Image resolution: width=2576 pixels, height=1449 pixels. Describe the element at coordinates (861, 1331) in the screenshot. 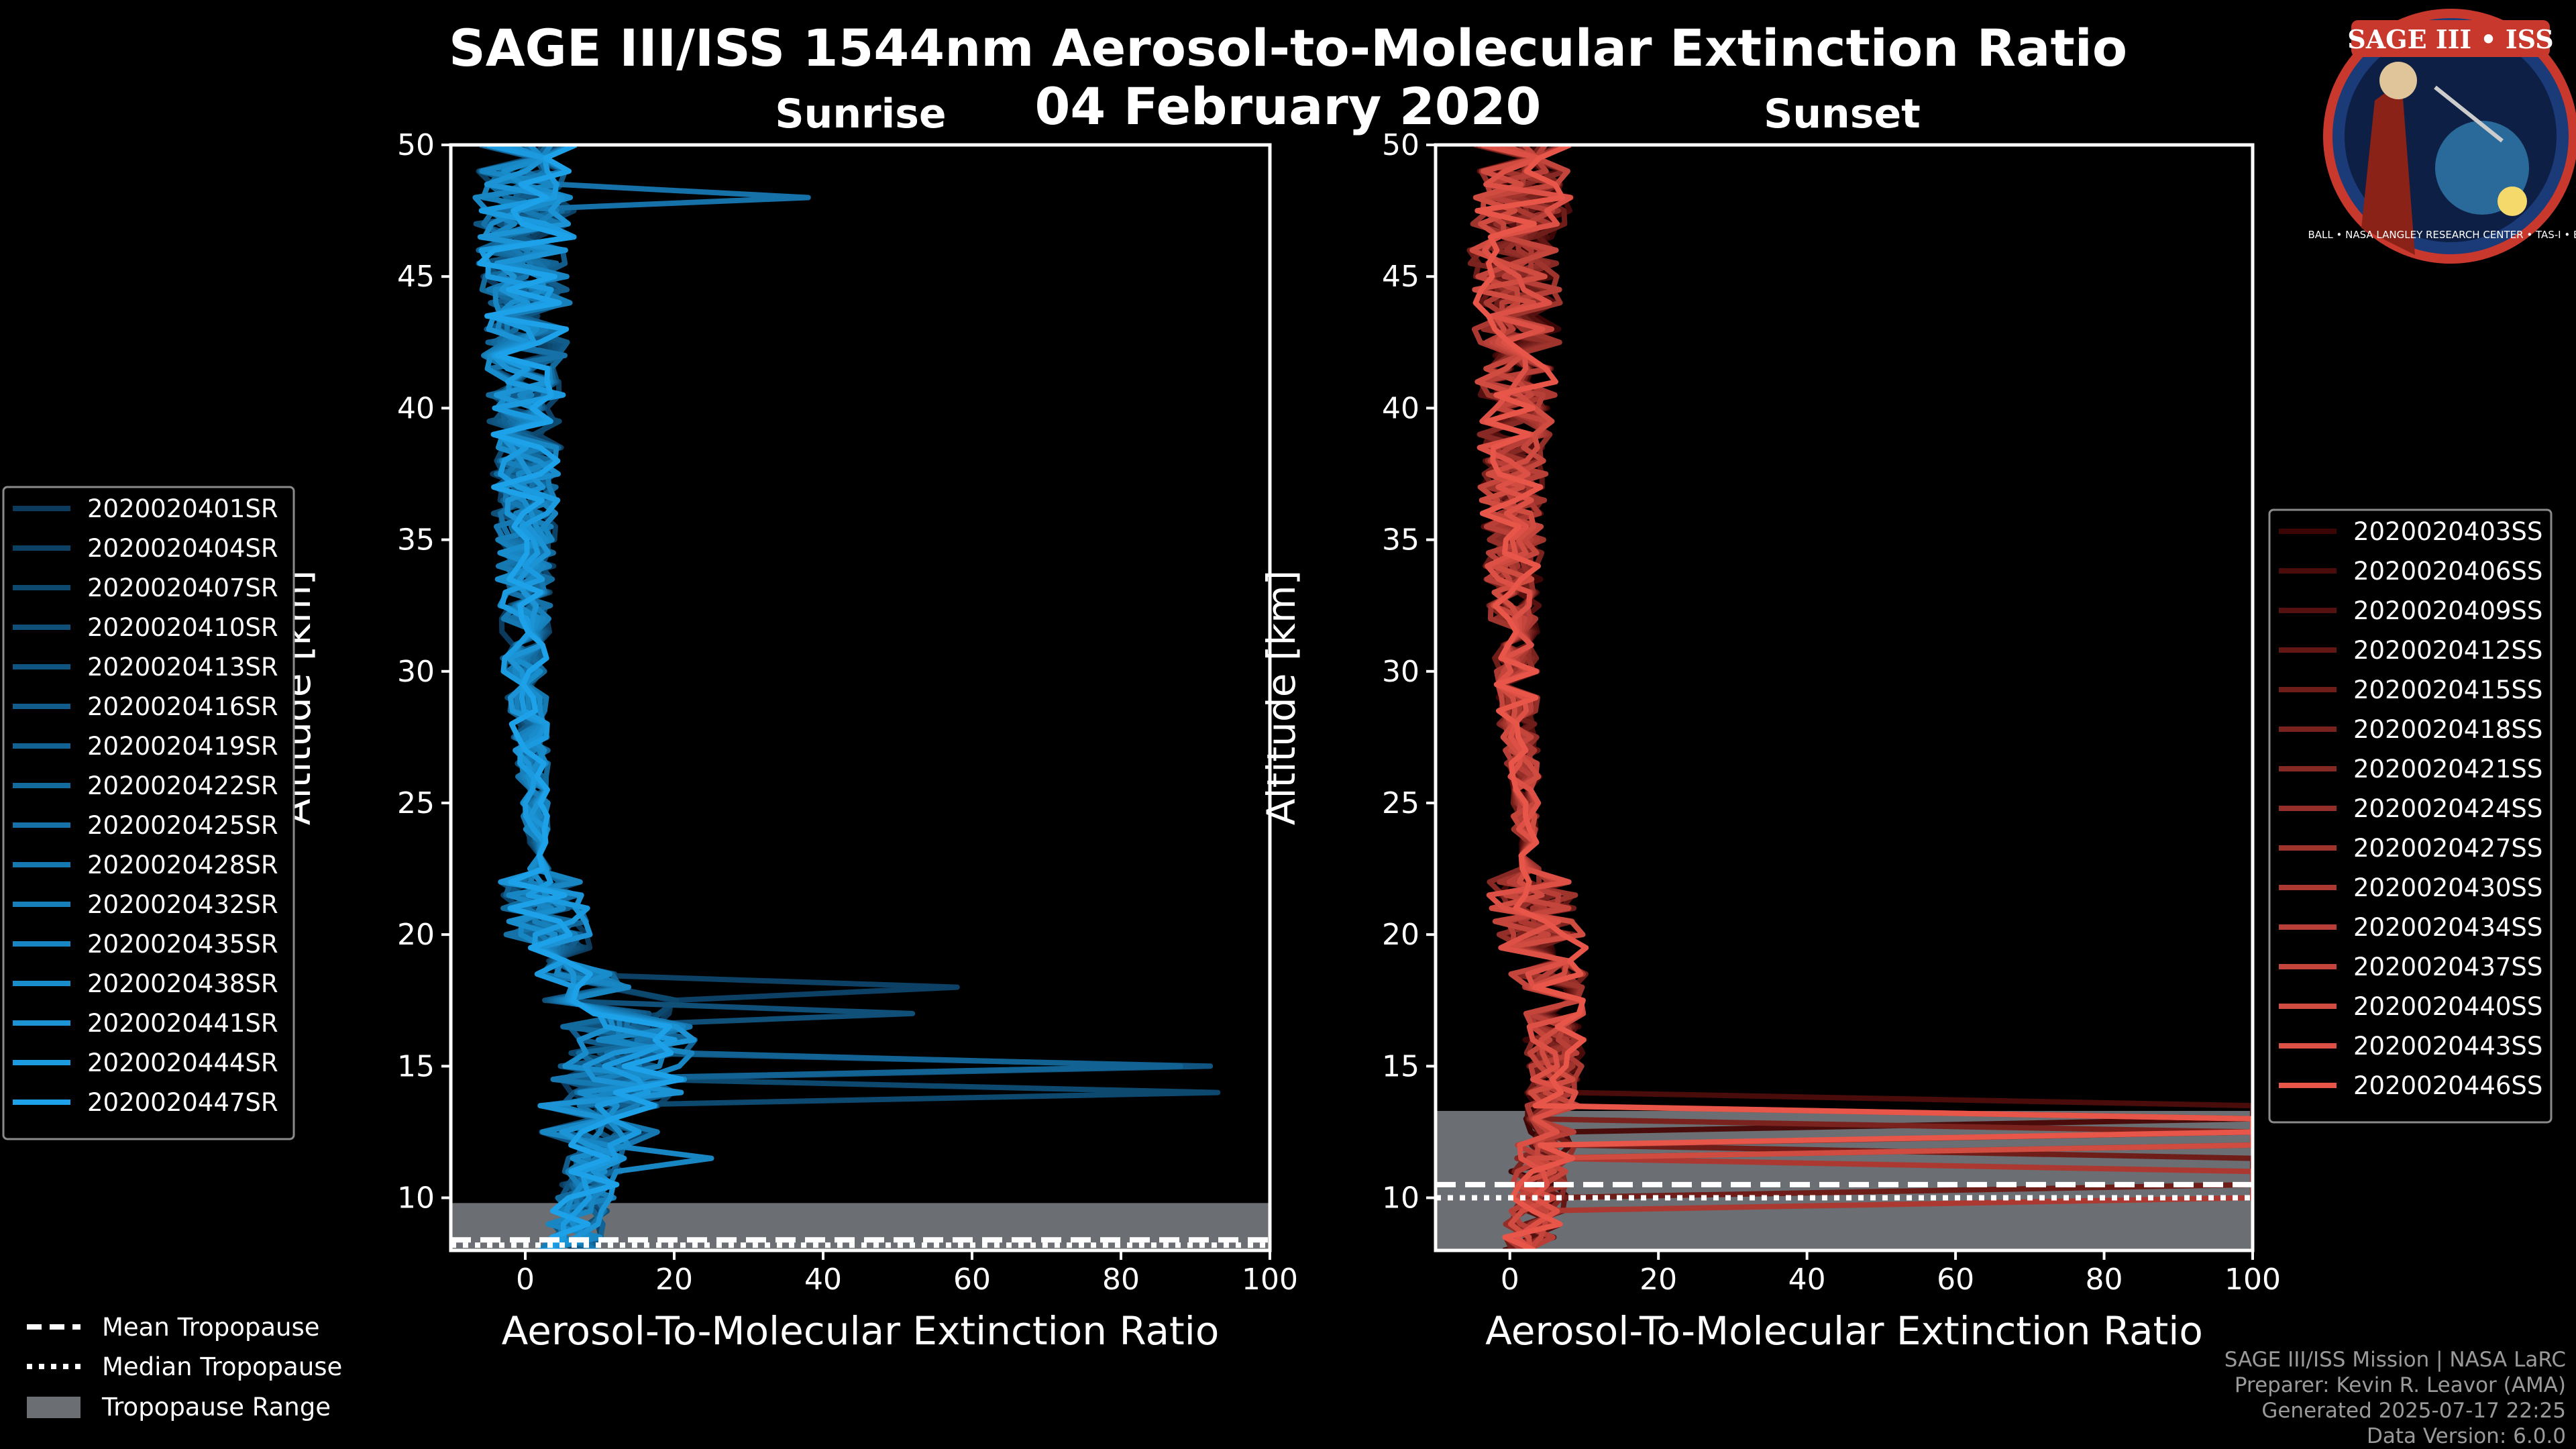

I see `sunrise-x-axis-label: Aerosol-To-Molecular Extinction Ratio` at that location.